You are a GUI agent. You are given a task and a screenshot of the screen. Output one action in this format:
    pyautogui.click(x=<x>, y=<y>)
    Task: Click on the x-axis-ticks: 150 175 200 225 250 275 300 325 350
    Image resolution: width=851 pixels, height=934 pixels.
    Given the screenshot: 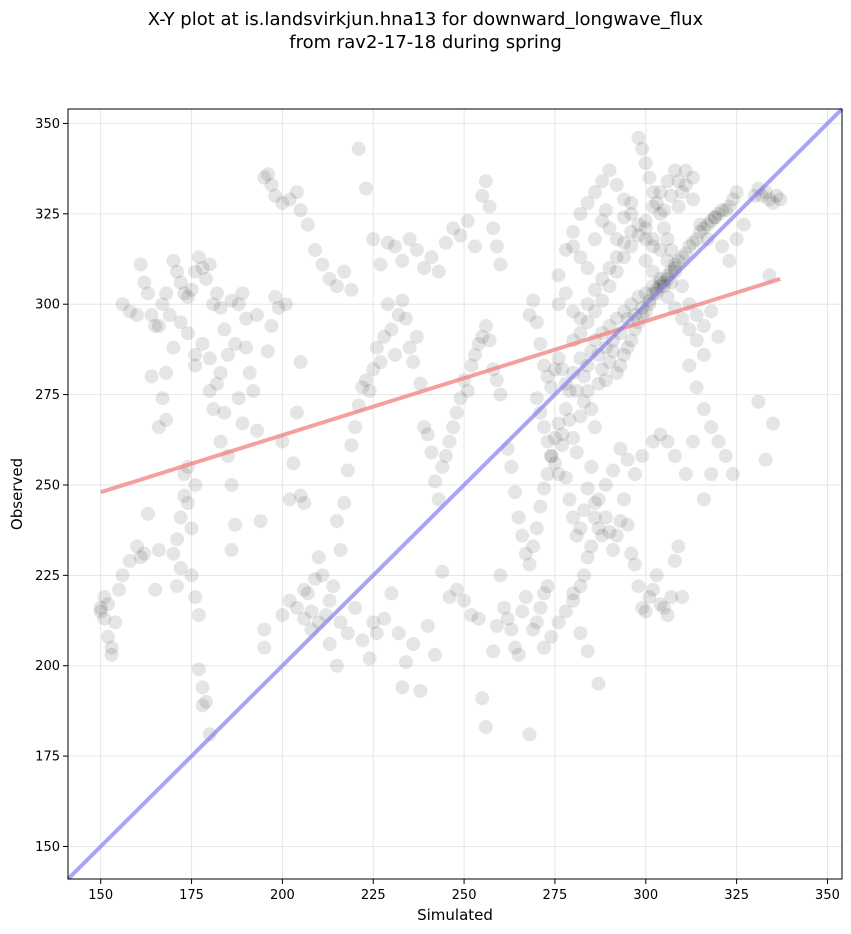 What is the action you would take?
    pyautogui.click(x=464, y=891)
    